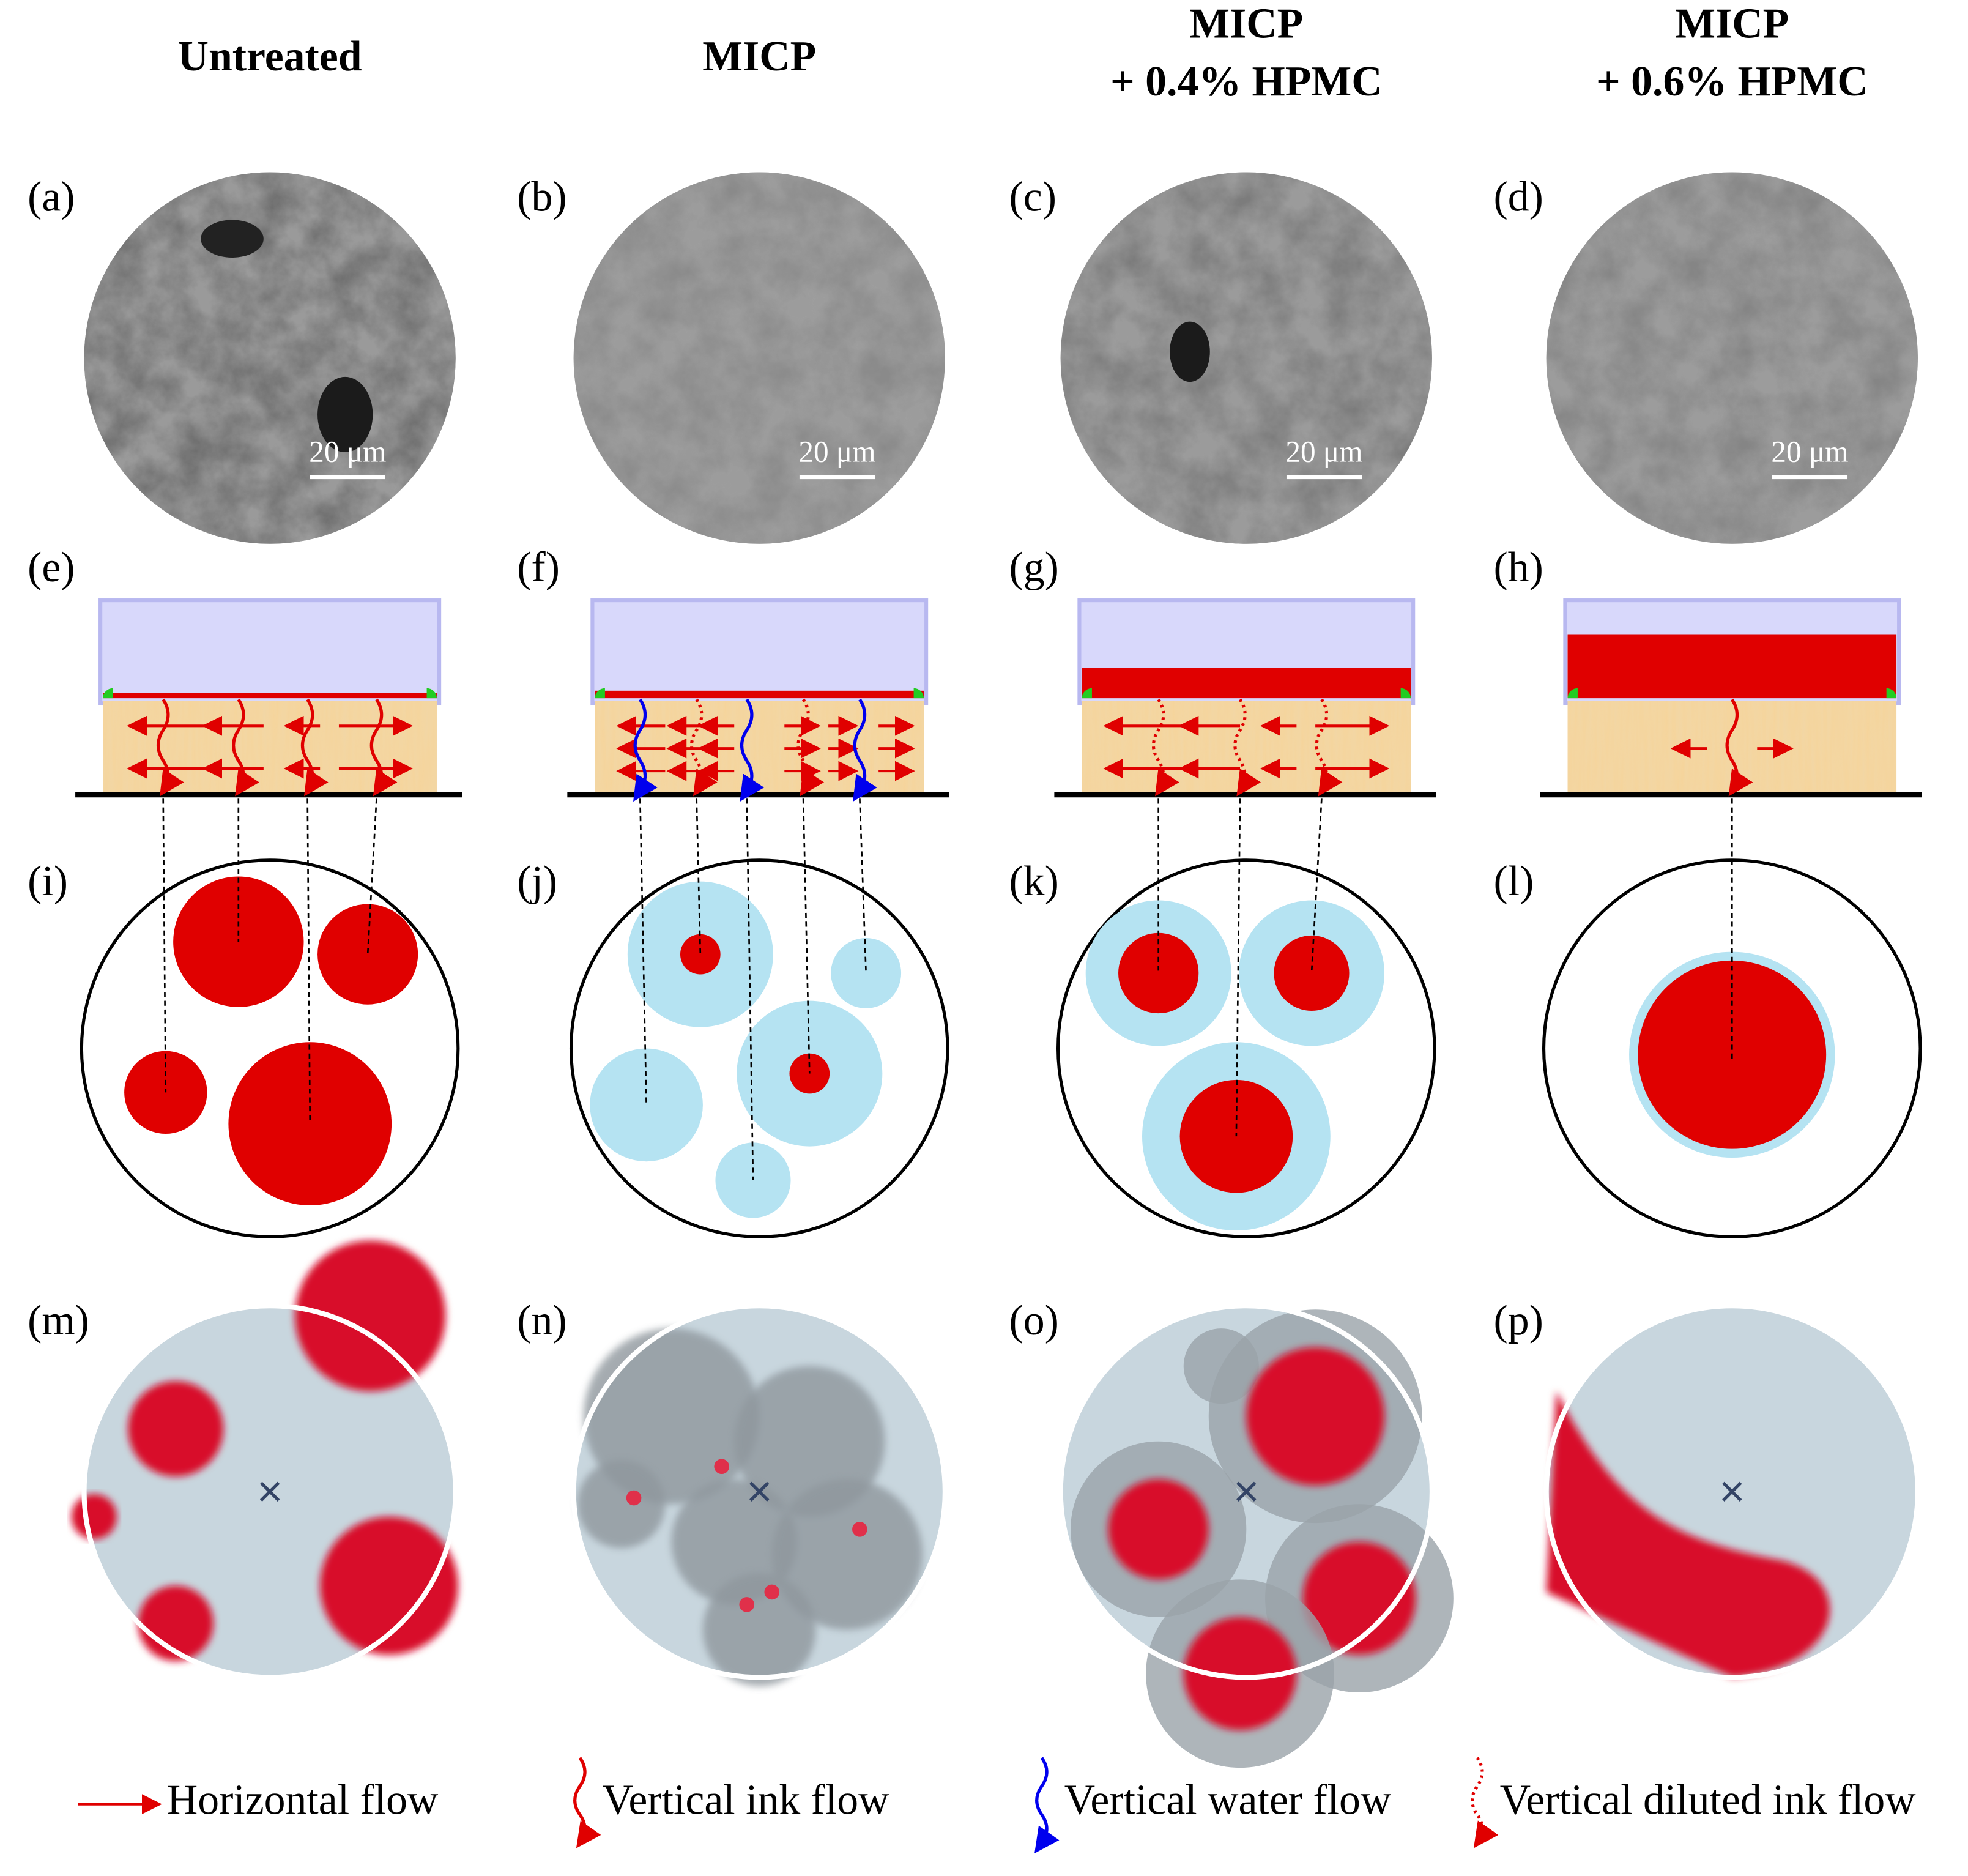  What do you see at coordinates (303, 1800) in the screenshot?
I see `legend-label: Horizontal flow` at bounding box center [303, 1800].